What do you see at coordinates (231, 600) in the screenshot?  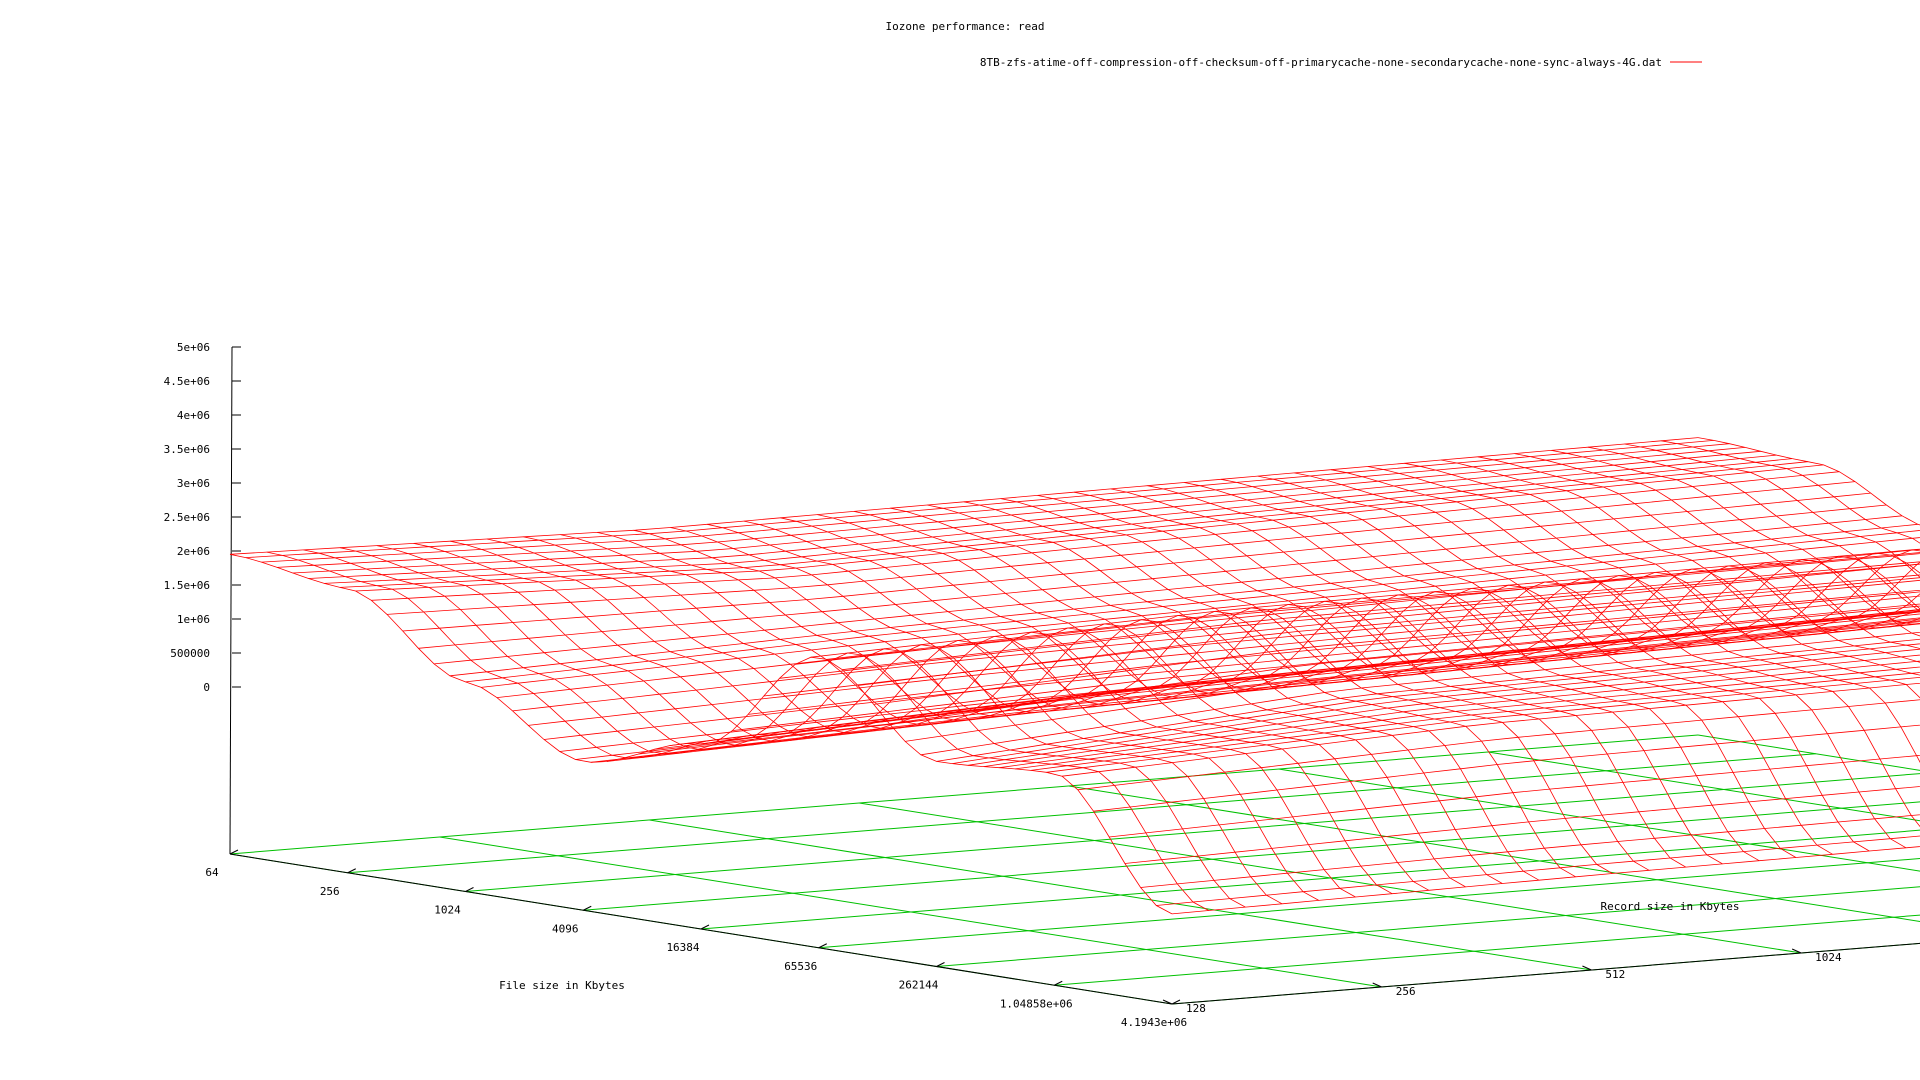 I see `z-axis-line` at bounding box center [231, 600].